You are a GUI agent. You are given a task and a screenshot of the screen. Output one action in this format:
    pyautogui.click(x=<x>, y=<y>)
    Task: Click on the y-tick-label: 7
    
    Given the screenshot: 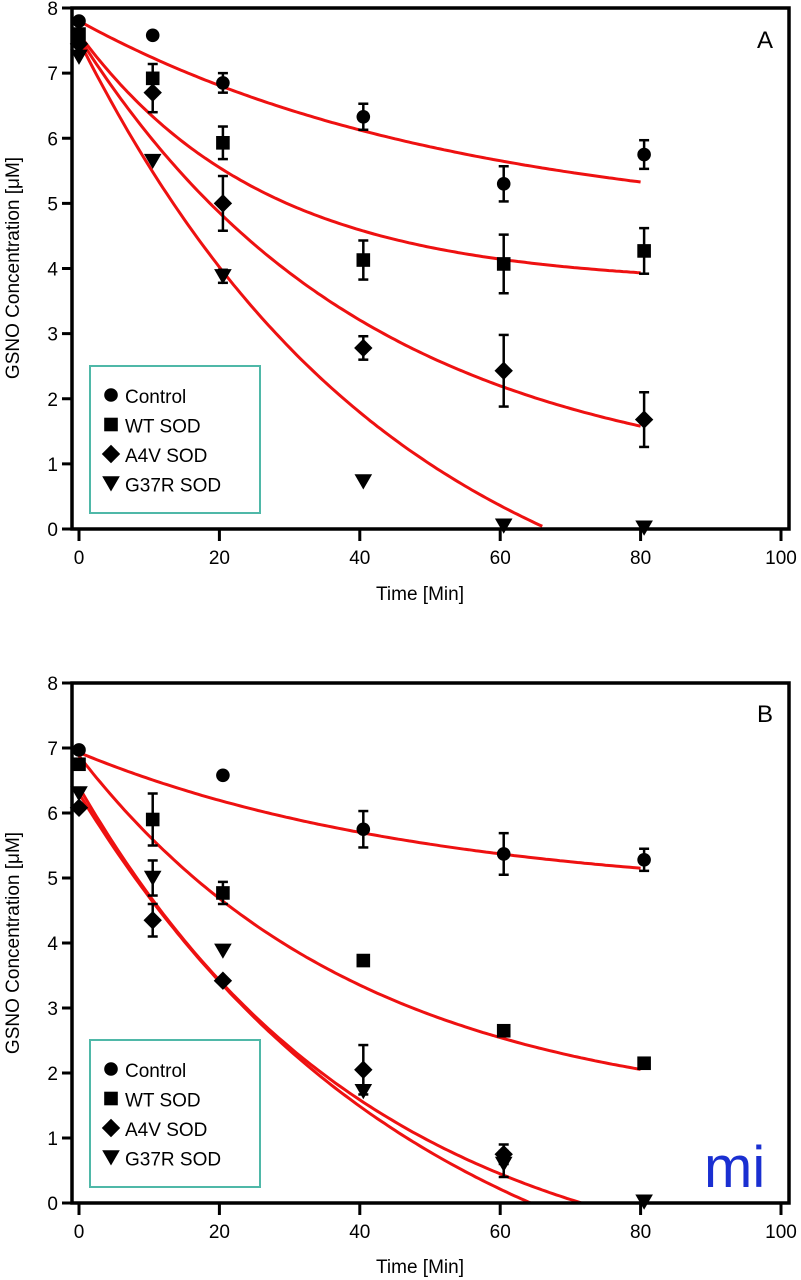 What is the action you would take?
    pyautogui.click(x=52, y=74)
    